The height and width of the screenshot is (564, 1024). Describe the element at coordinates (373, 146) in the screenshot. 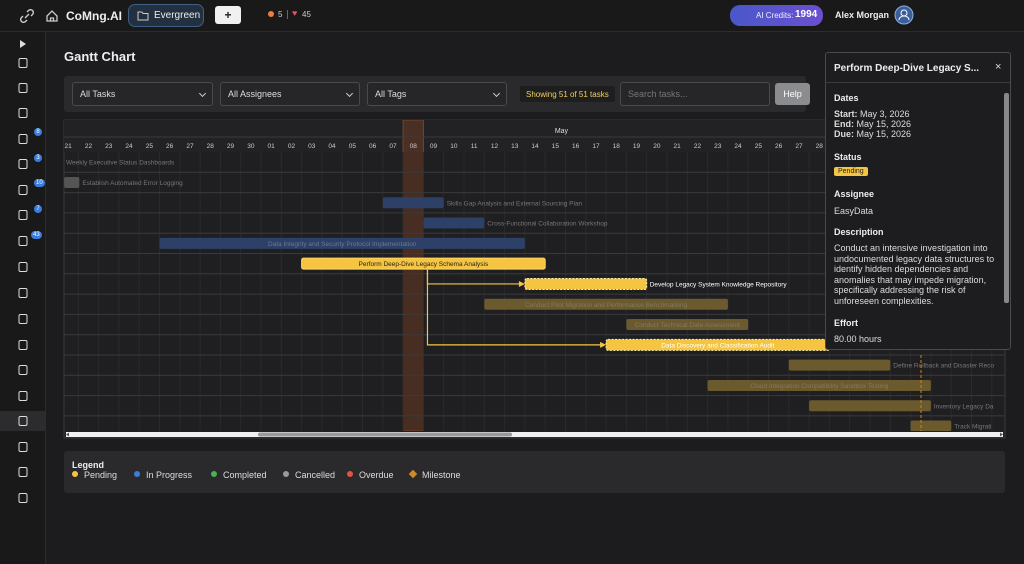

I see `day-label: 06` at that location.